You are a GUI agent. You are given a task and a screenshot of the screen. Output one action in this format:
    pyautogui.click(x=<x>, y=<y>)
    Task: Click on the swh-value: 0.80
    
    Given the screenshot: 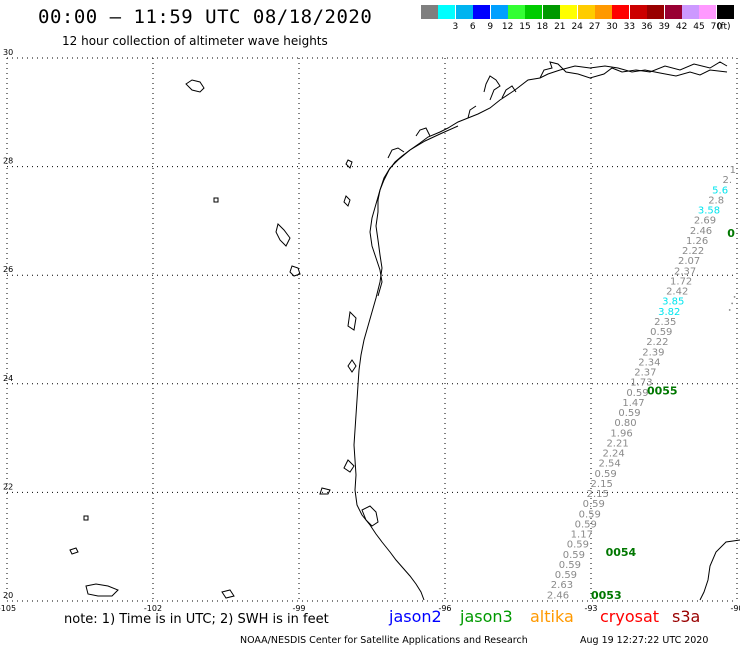 What is the action you would take?
    pyautogui.click(x=625, y=423)
    